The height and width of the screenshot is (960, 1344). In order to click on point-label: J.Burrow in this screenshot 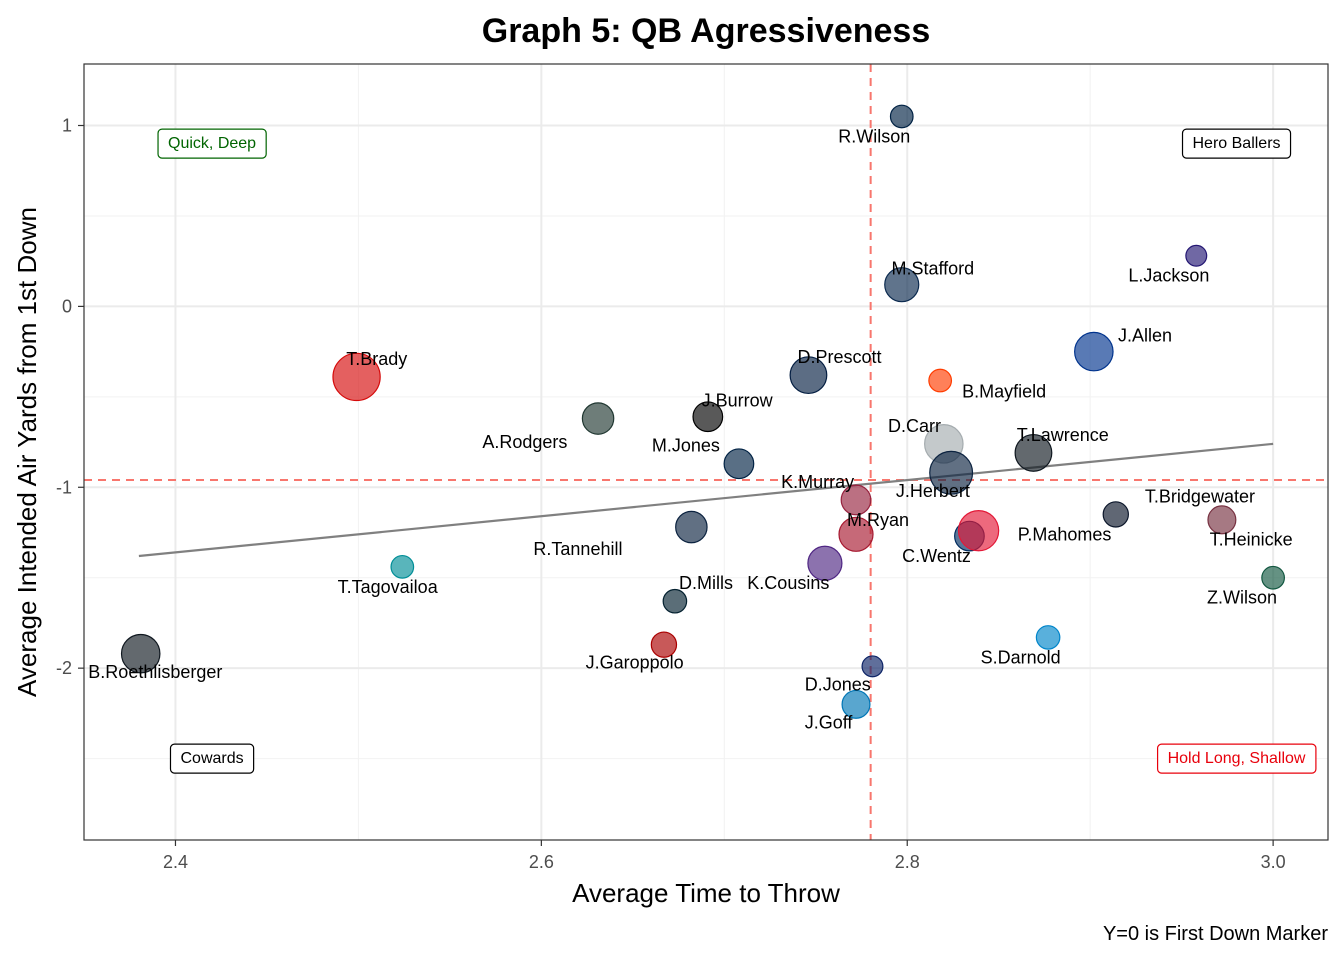, I will do `click(738, 400)`.